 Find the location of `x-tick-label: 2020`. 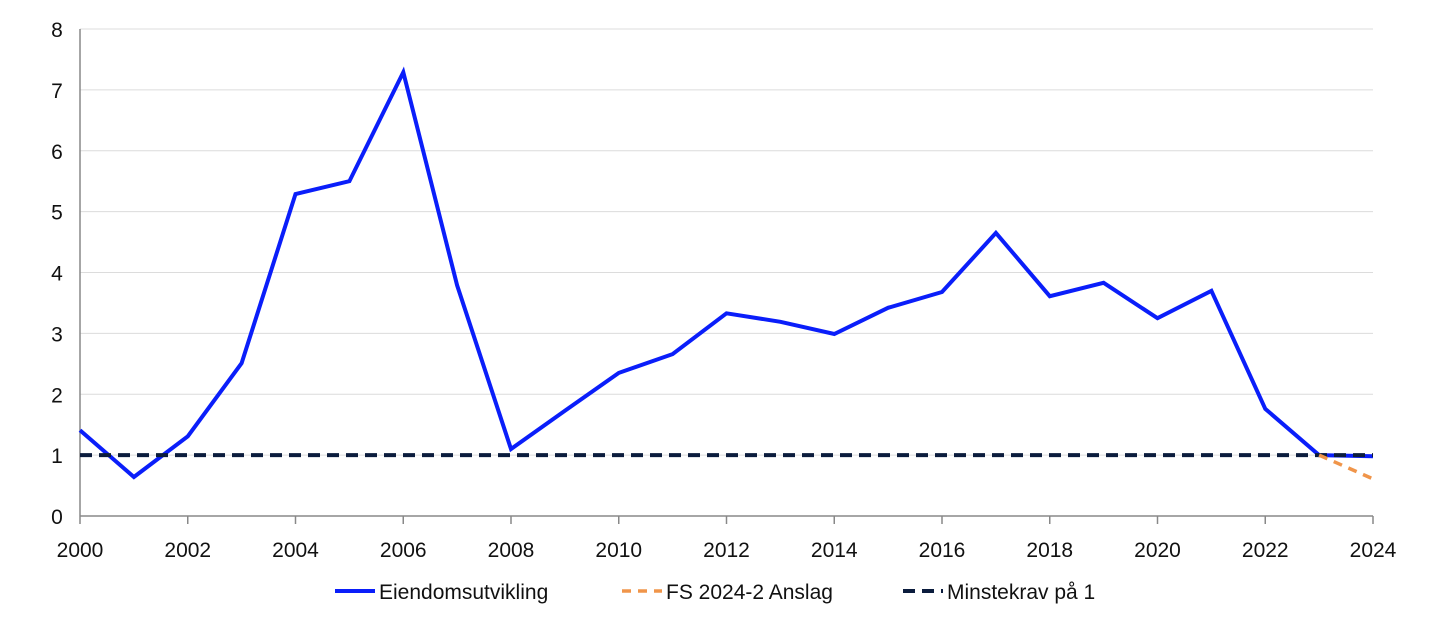

x-tick-label: 2020 is located at coordinates (1157, 550).